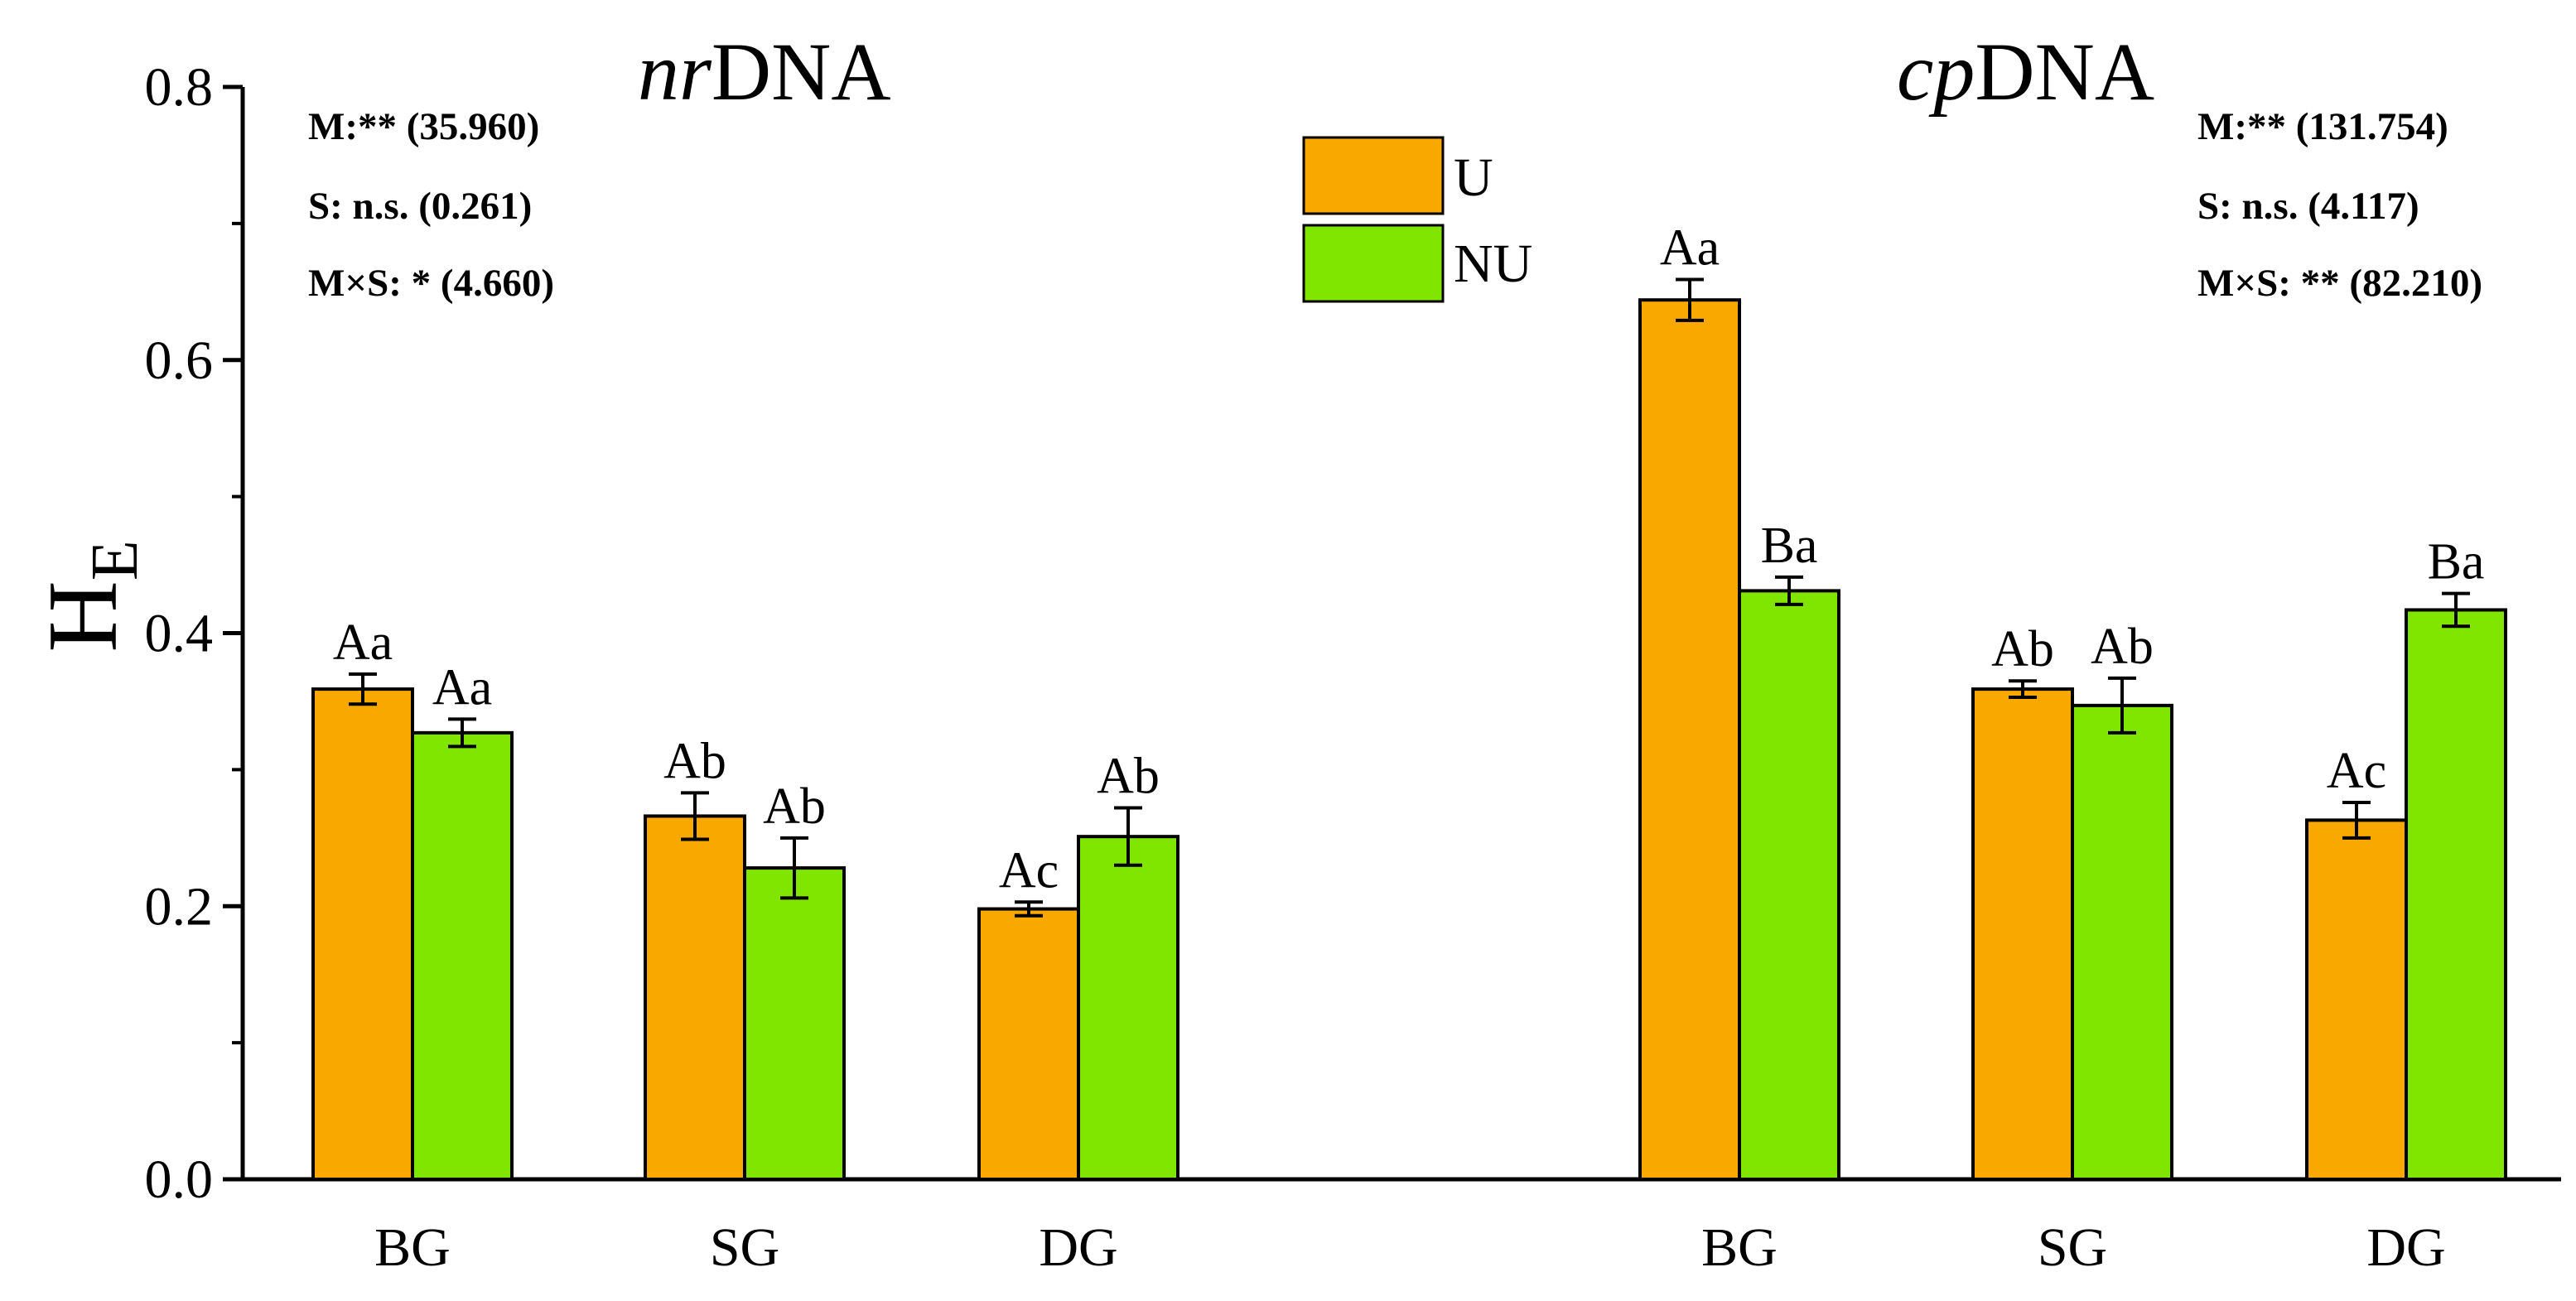 This screenshot has width=2576, height=1301. What do you see at coordinates (179, 360) in the screenshot?
I see `y-tick-label: 0.6` at bounding box center [179, 360].